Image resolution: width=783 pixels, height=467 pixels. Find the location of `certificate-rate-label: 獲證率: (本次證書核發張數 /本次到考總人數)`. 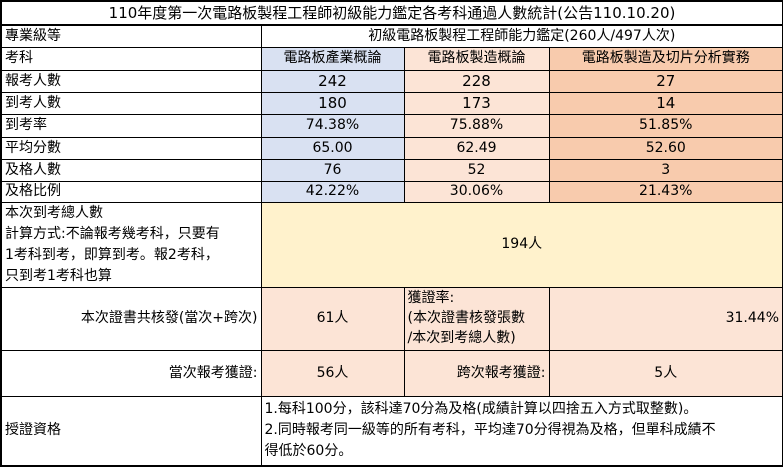

certificate-rate-label: 獲證率: (本次證書核發張數 /本次到考總人數) is located at coordinates (476, 318).